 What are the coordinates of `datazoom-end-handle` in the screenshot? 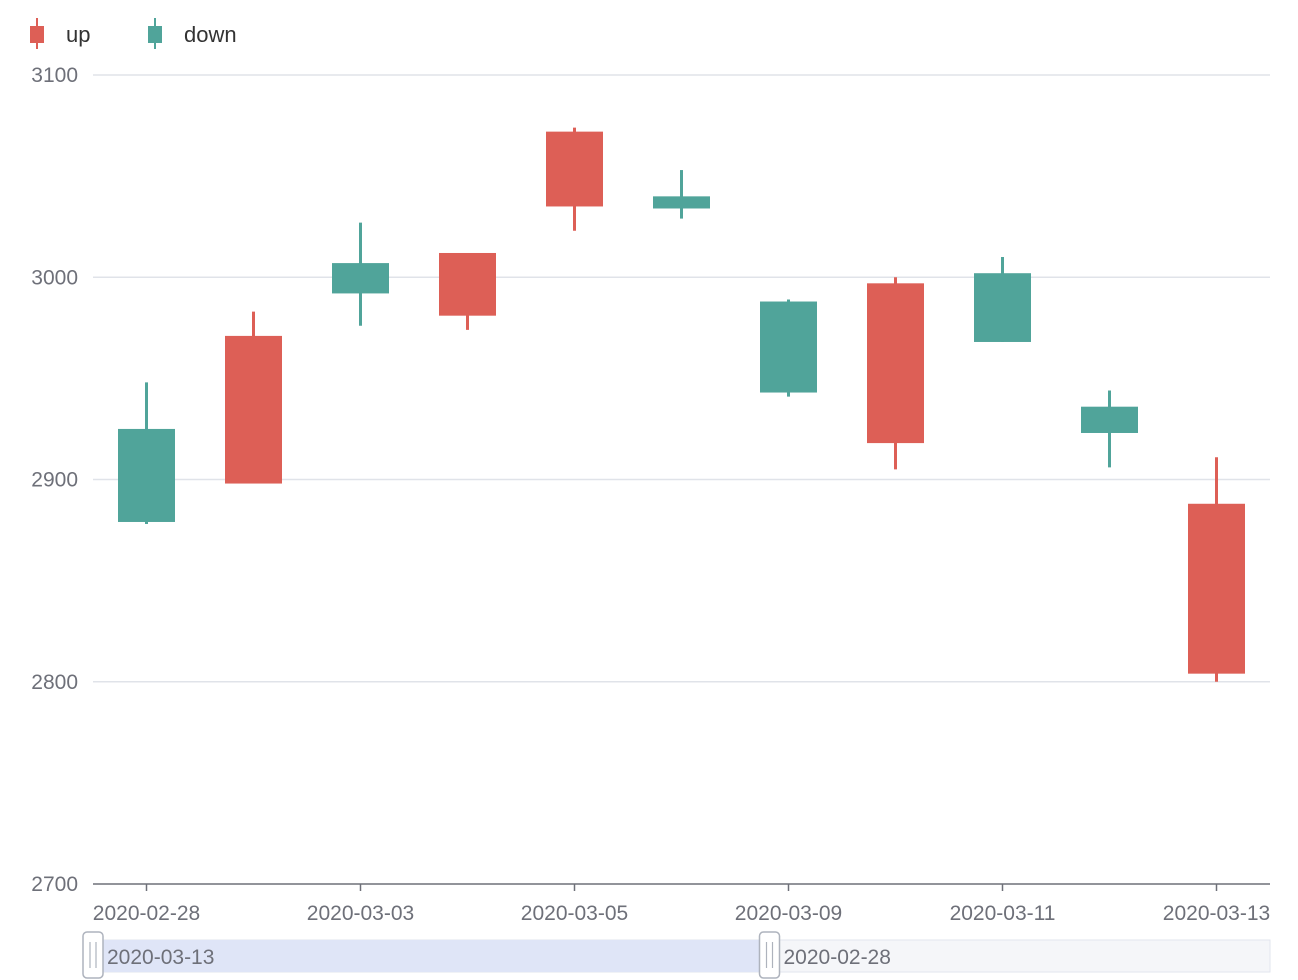 It's located at (769, 955).